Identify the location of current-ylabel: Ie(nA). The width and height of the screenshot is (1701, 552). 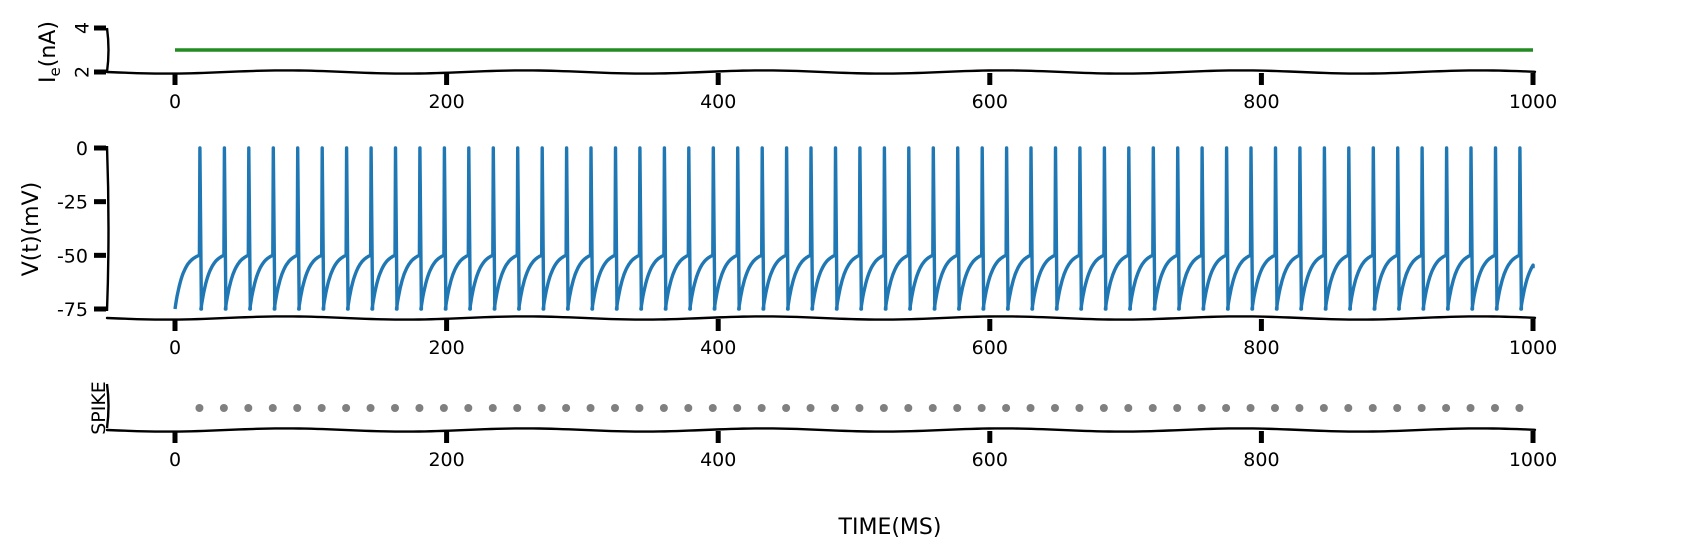
(50, 52).